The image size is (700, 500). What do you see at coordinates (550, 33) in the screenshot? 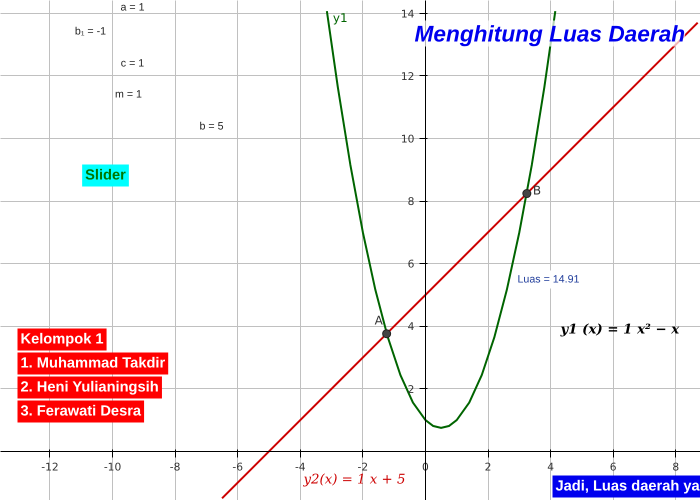
I see `text: Menghitung Luas Daerah` at bounding box center [550, 33].